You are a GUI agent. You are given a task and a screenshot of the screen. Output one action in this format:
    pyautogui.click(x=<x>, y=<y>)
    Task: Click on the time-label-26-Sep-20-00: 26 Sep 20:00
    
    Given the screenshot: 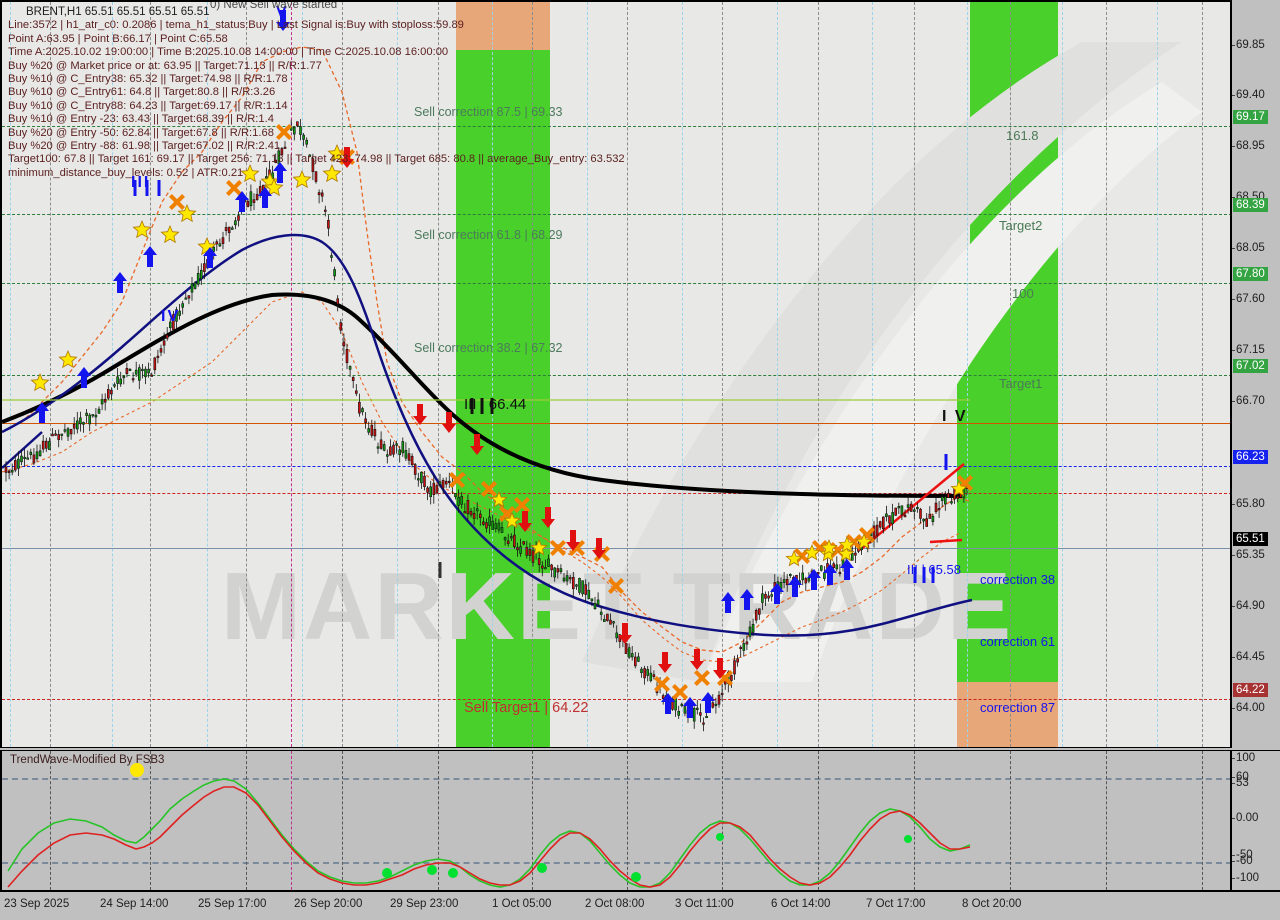 What is the action you would take?
    pyautogui.click(x=328, y=904)
    